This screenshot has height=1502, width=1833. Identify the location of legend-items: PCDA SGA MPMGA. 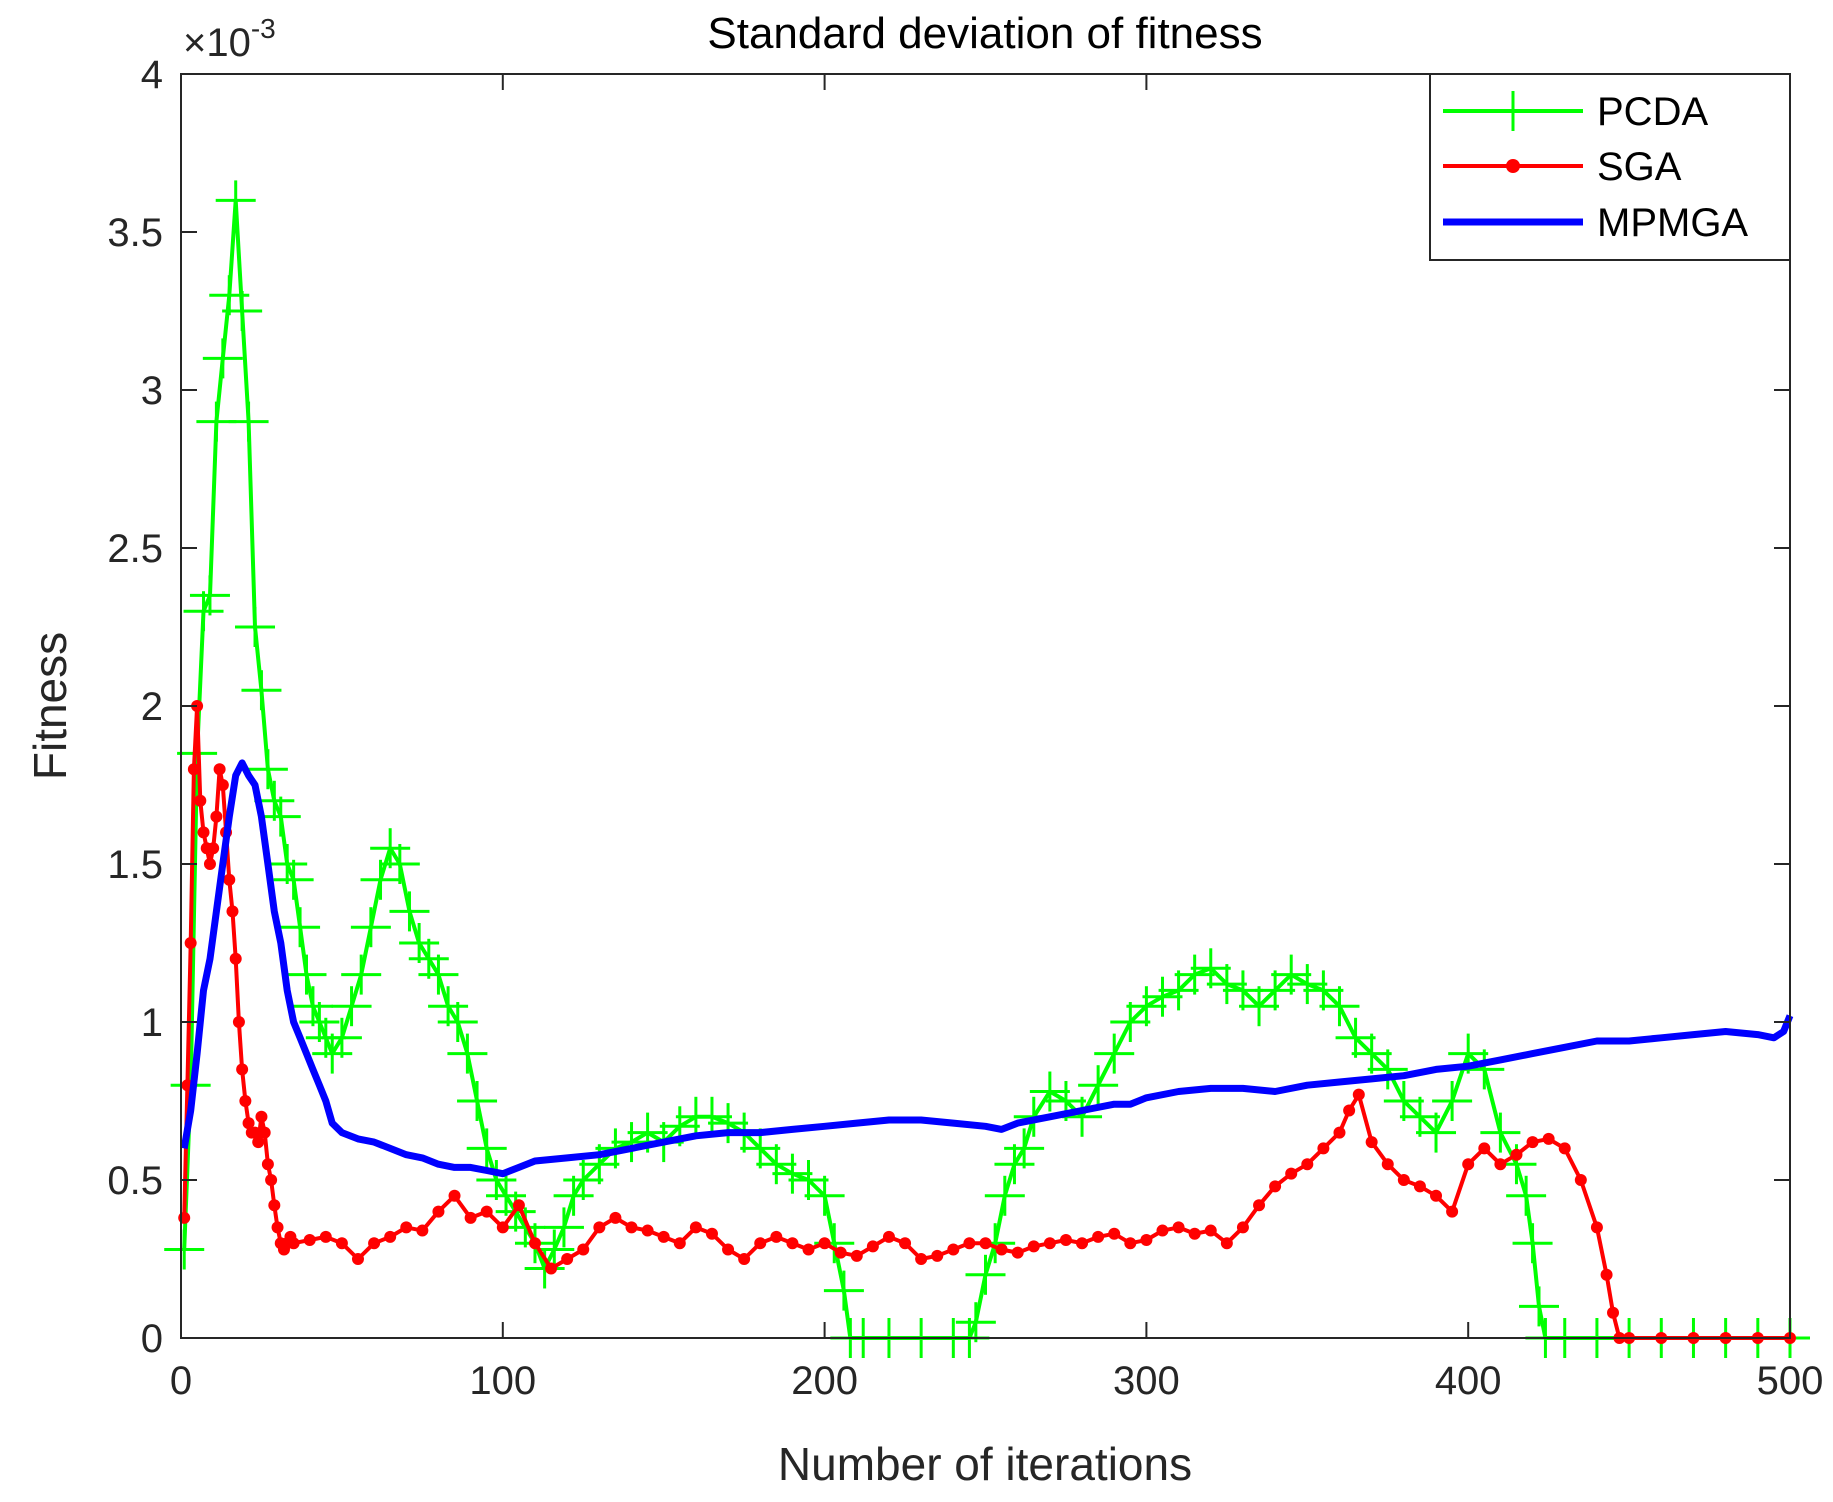
(1595, 167).